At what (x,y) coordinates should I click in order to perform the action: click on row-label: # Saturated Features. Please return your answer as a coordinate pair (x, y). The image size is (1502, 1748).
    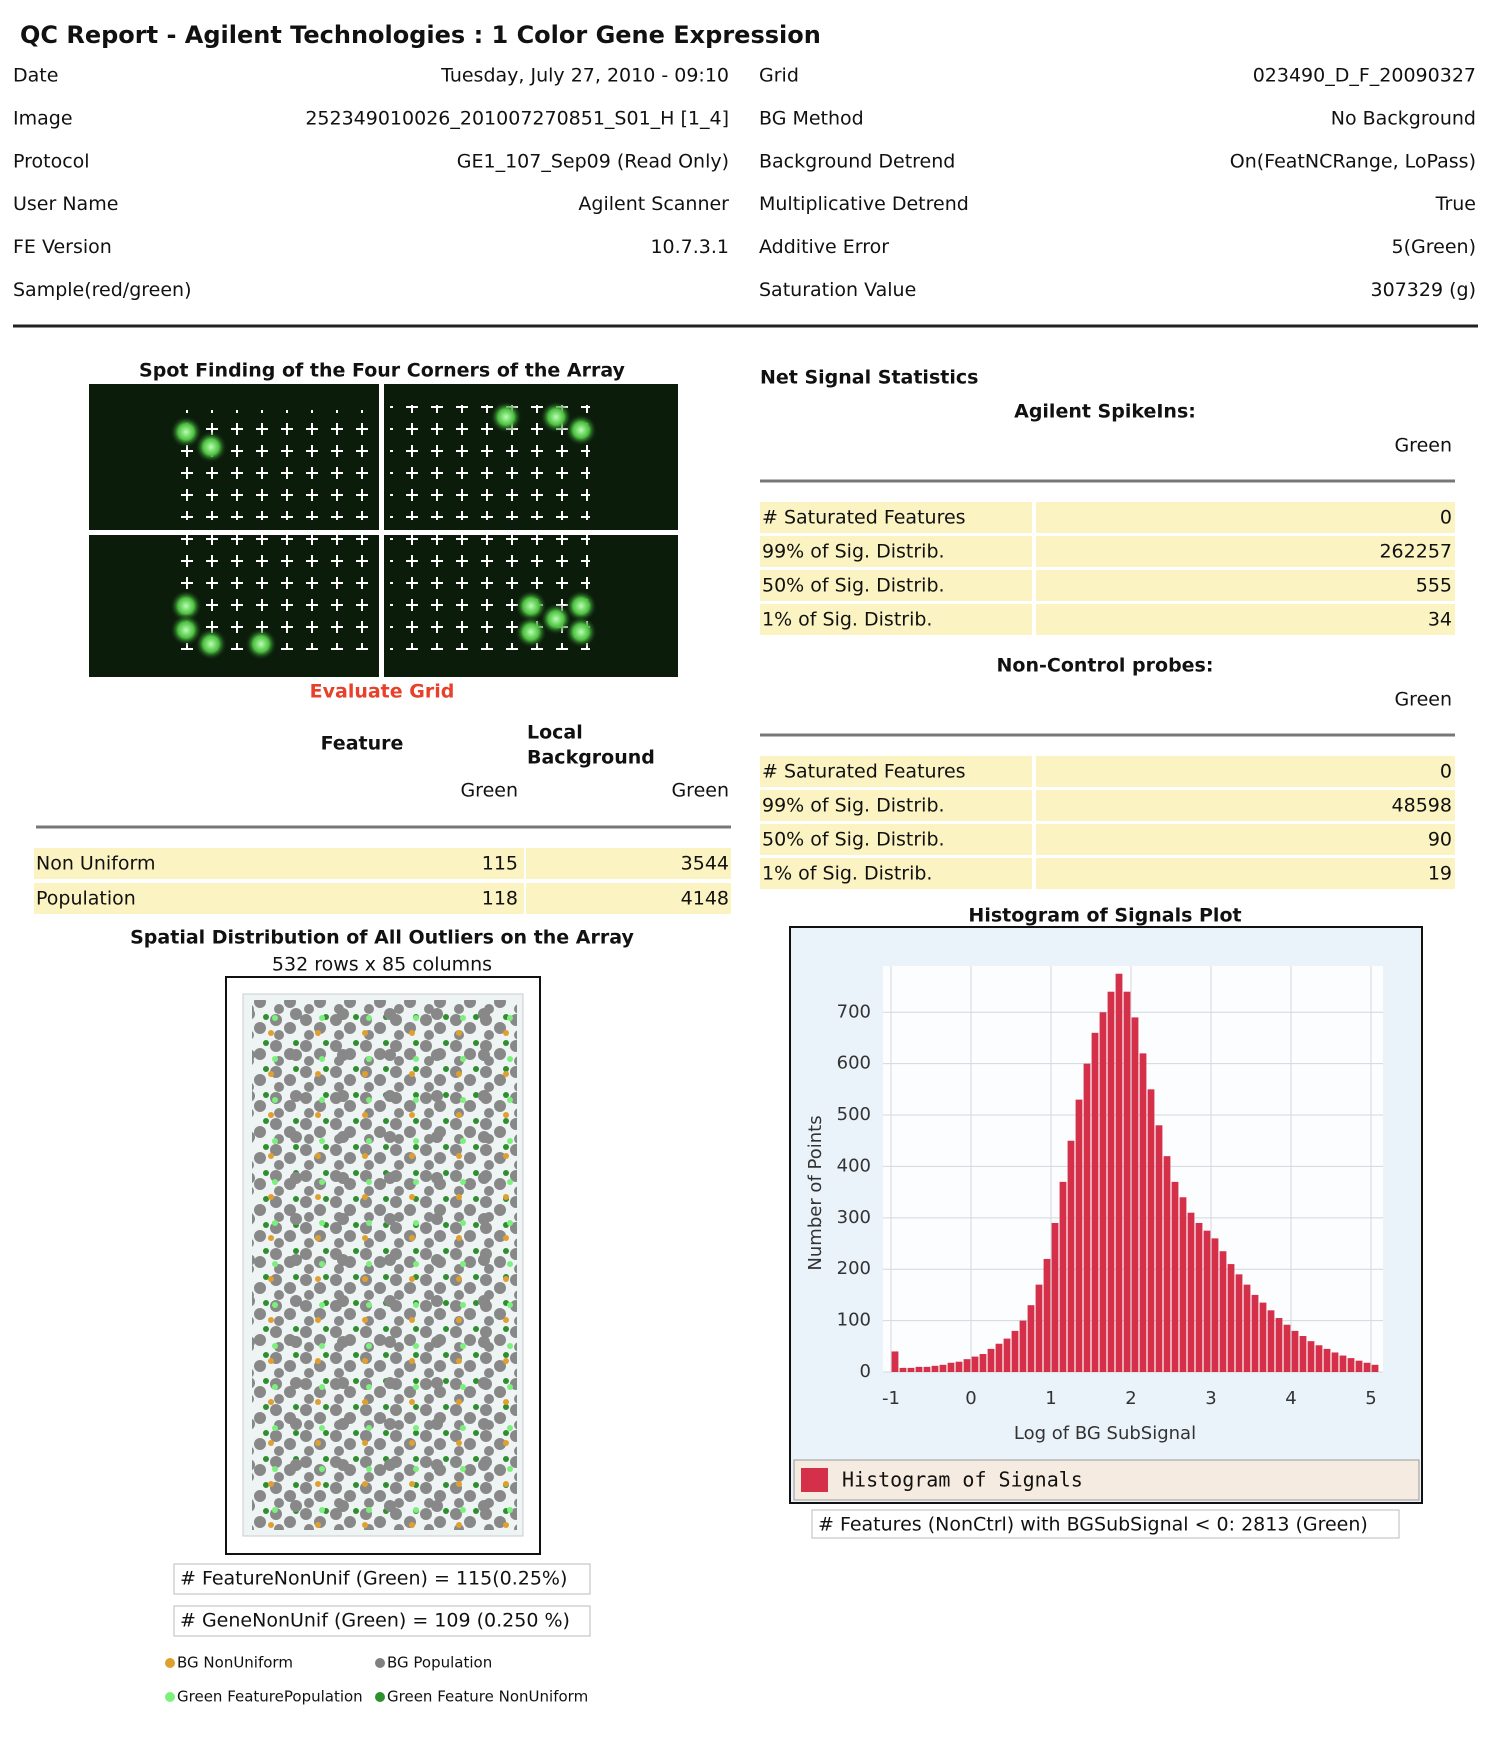
    Looking at the image, I should click on (864, 518).